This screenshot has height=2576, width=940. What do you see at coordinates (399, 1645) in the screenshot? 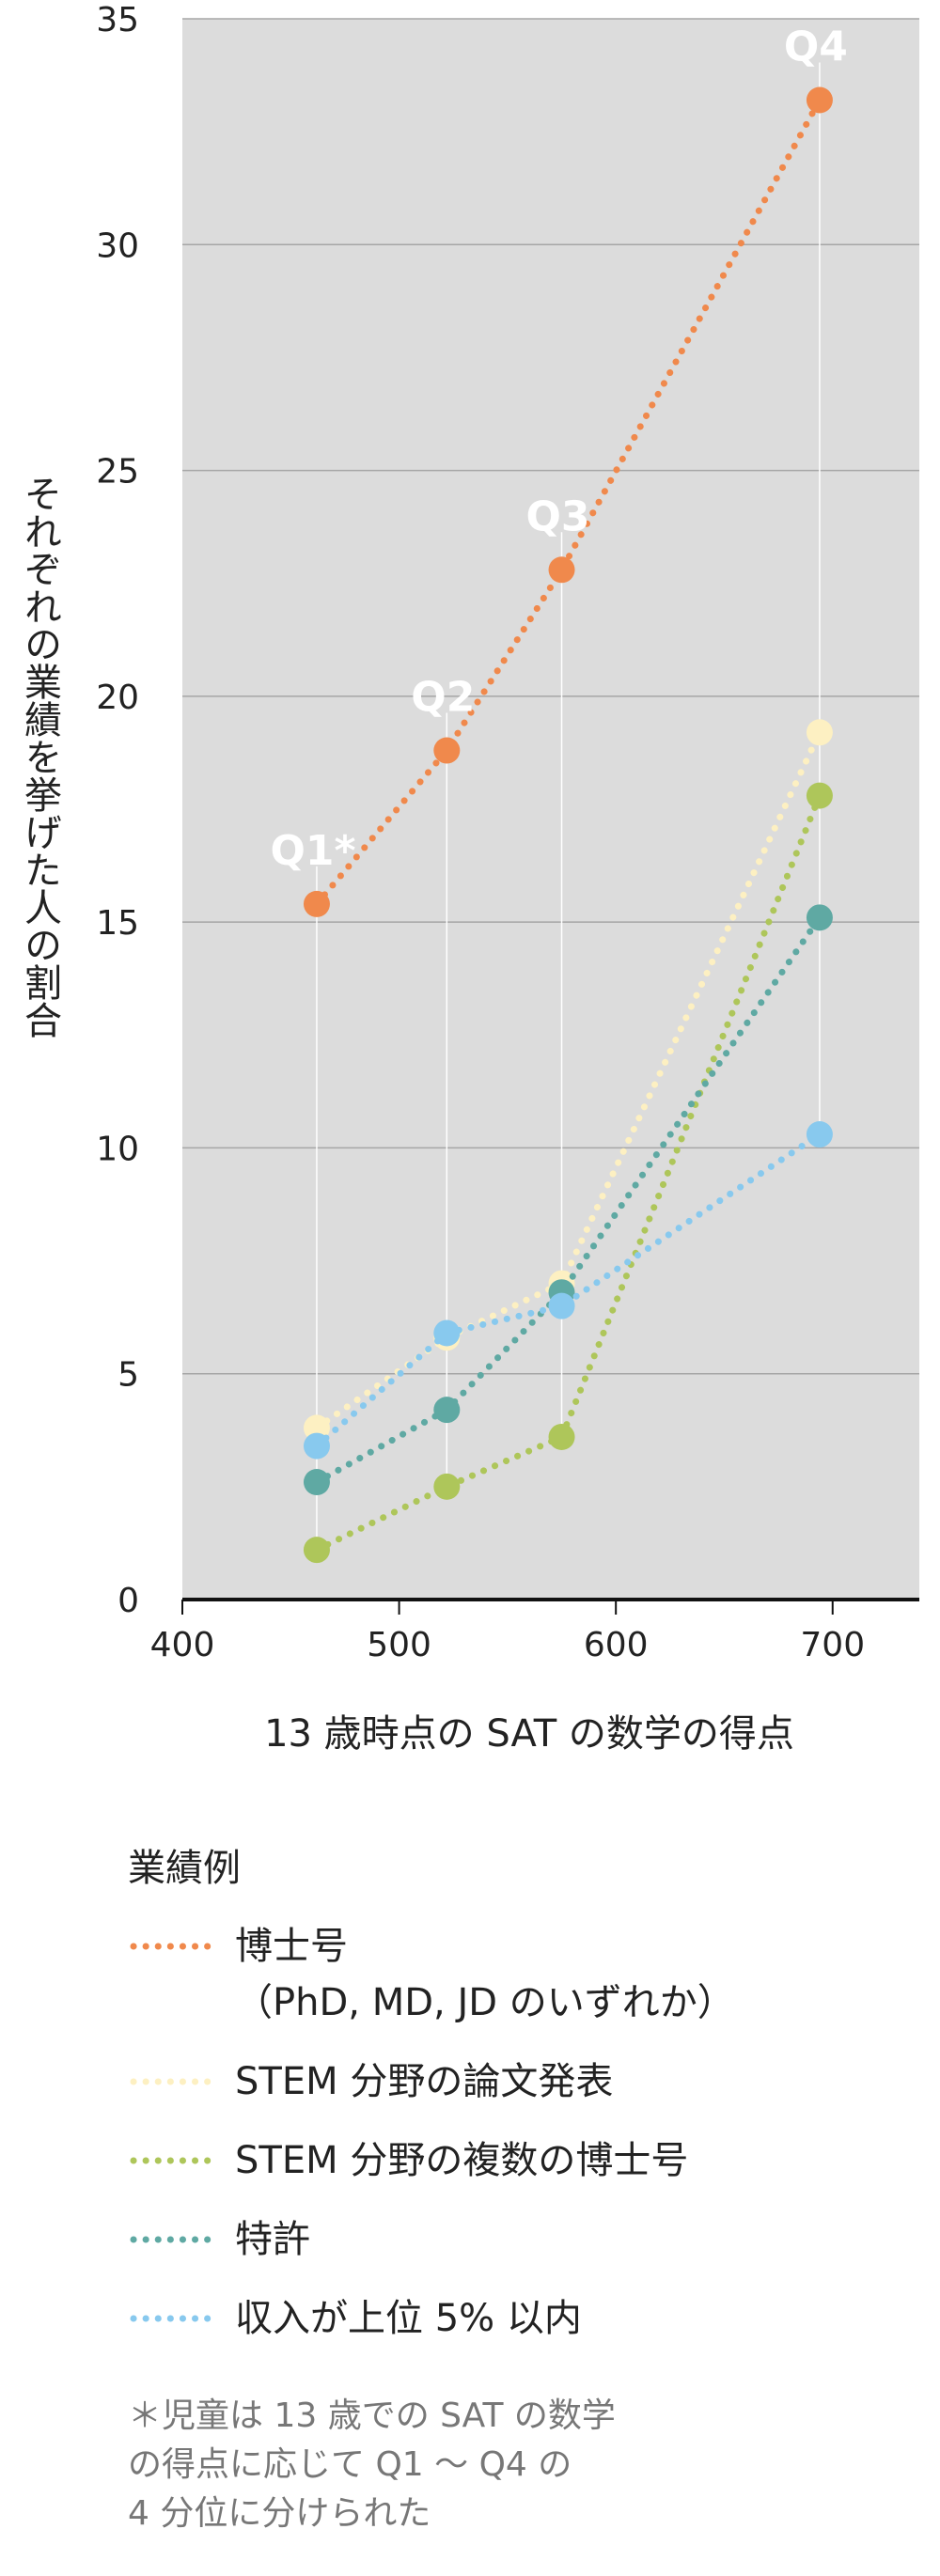
I see `x-tick-500: 500` at bounding box center [399, 1645].